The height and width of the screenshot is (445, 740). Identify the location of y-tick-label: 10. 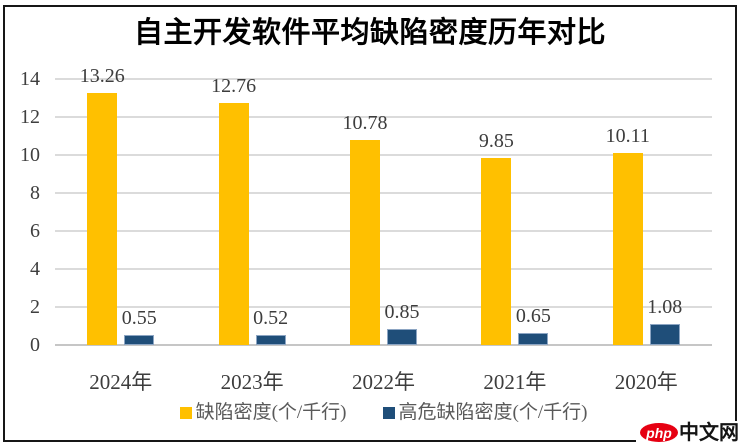
(30, 155).